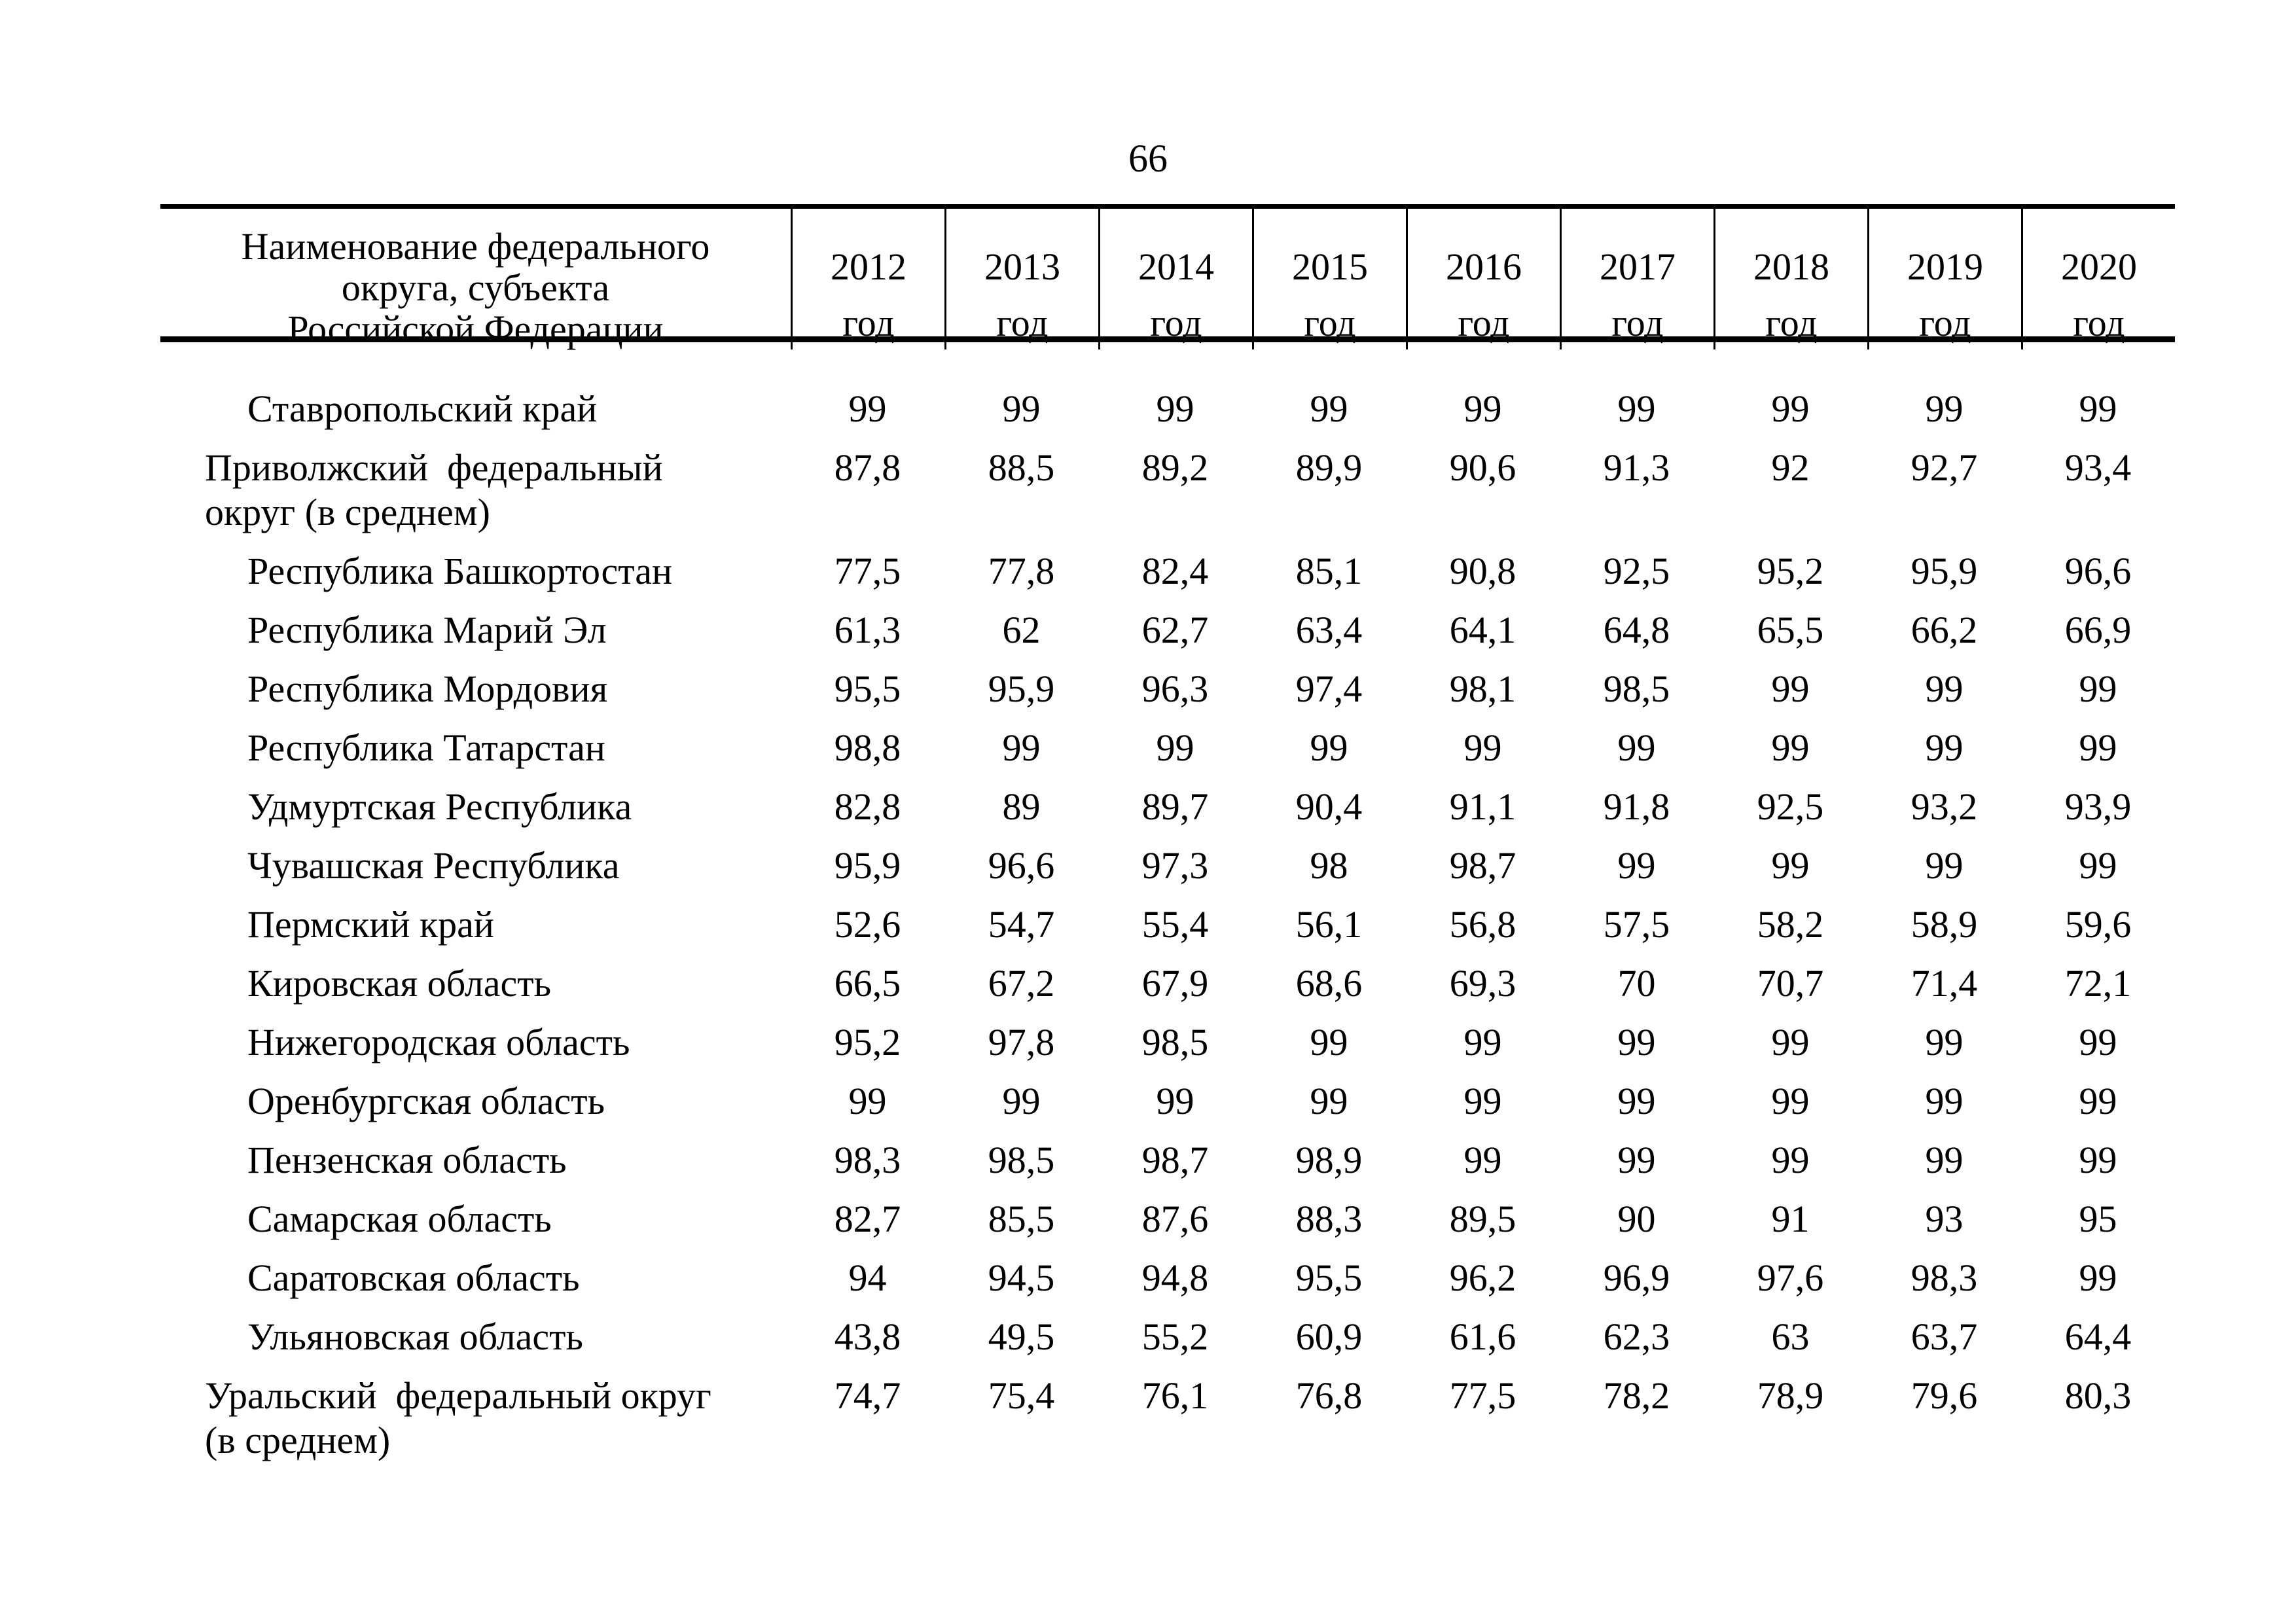 The image size is (2296, 1623). Describe the element at coordinates (1790, 1336) in the screenshot. I see `table-cell: 63` at that location.